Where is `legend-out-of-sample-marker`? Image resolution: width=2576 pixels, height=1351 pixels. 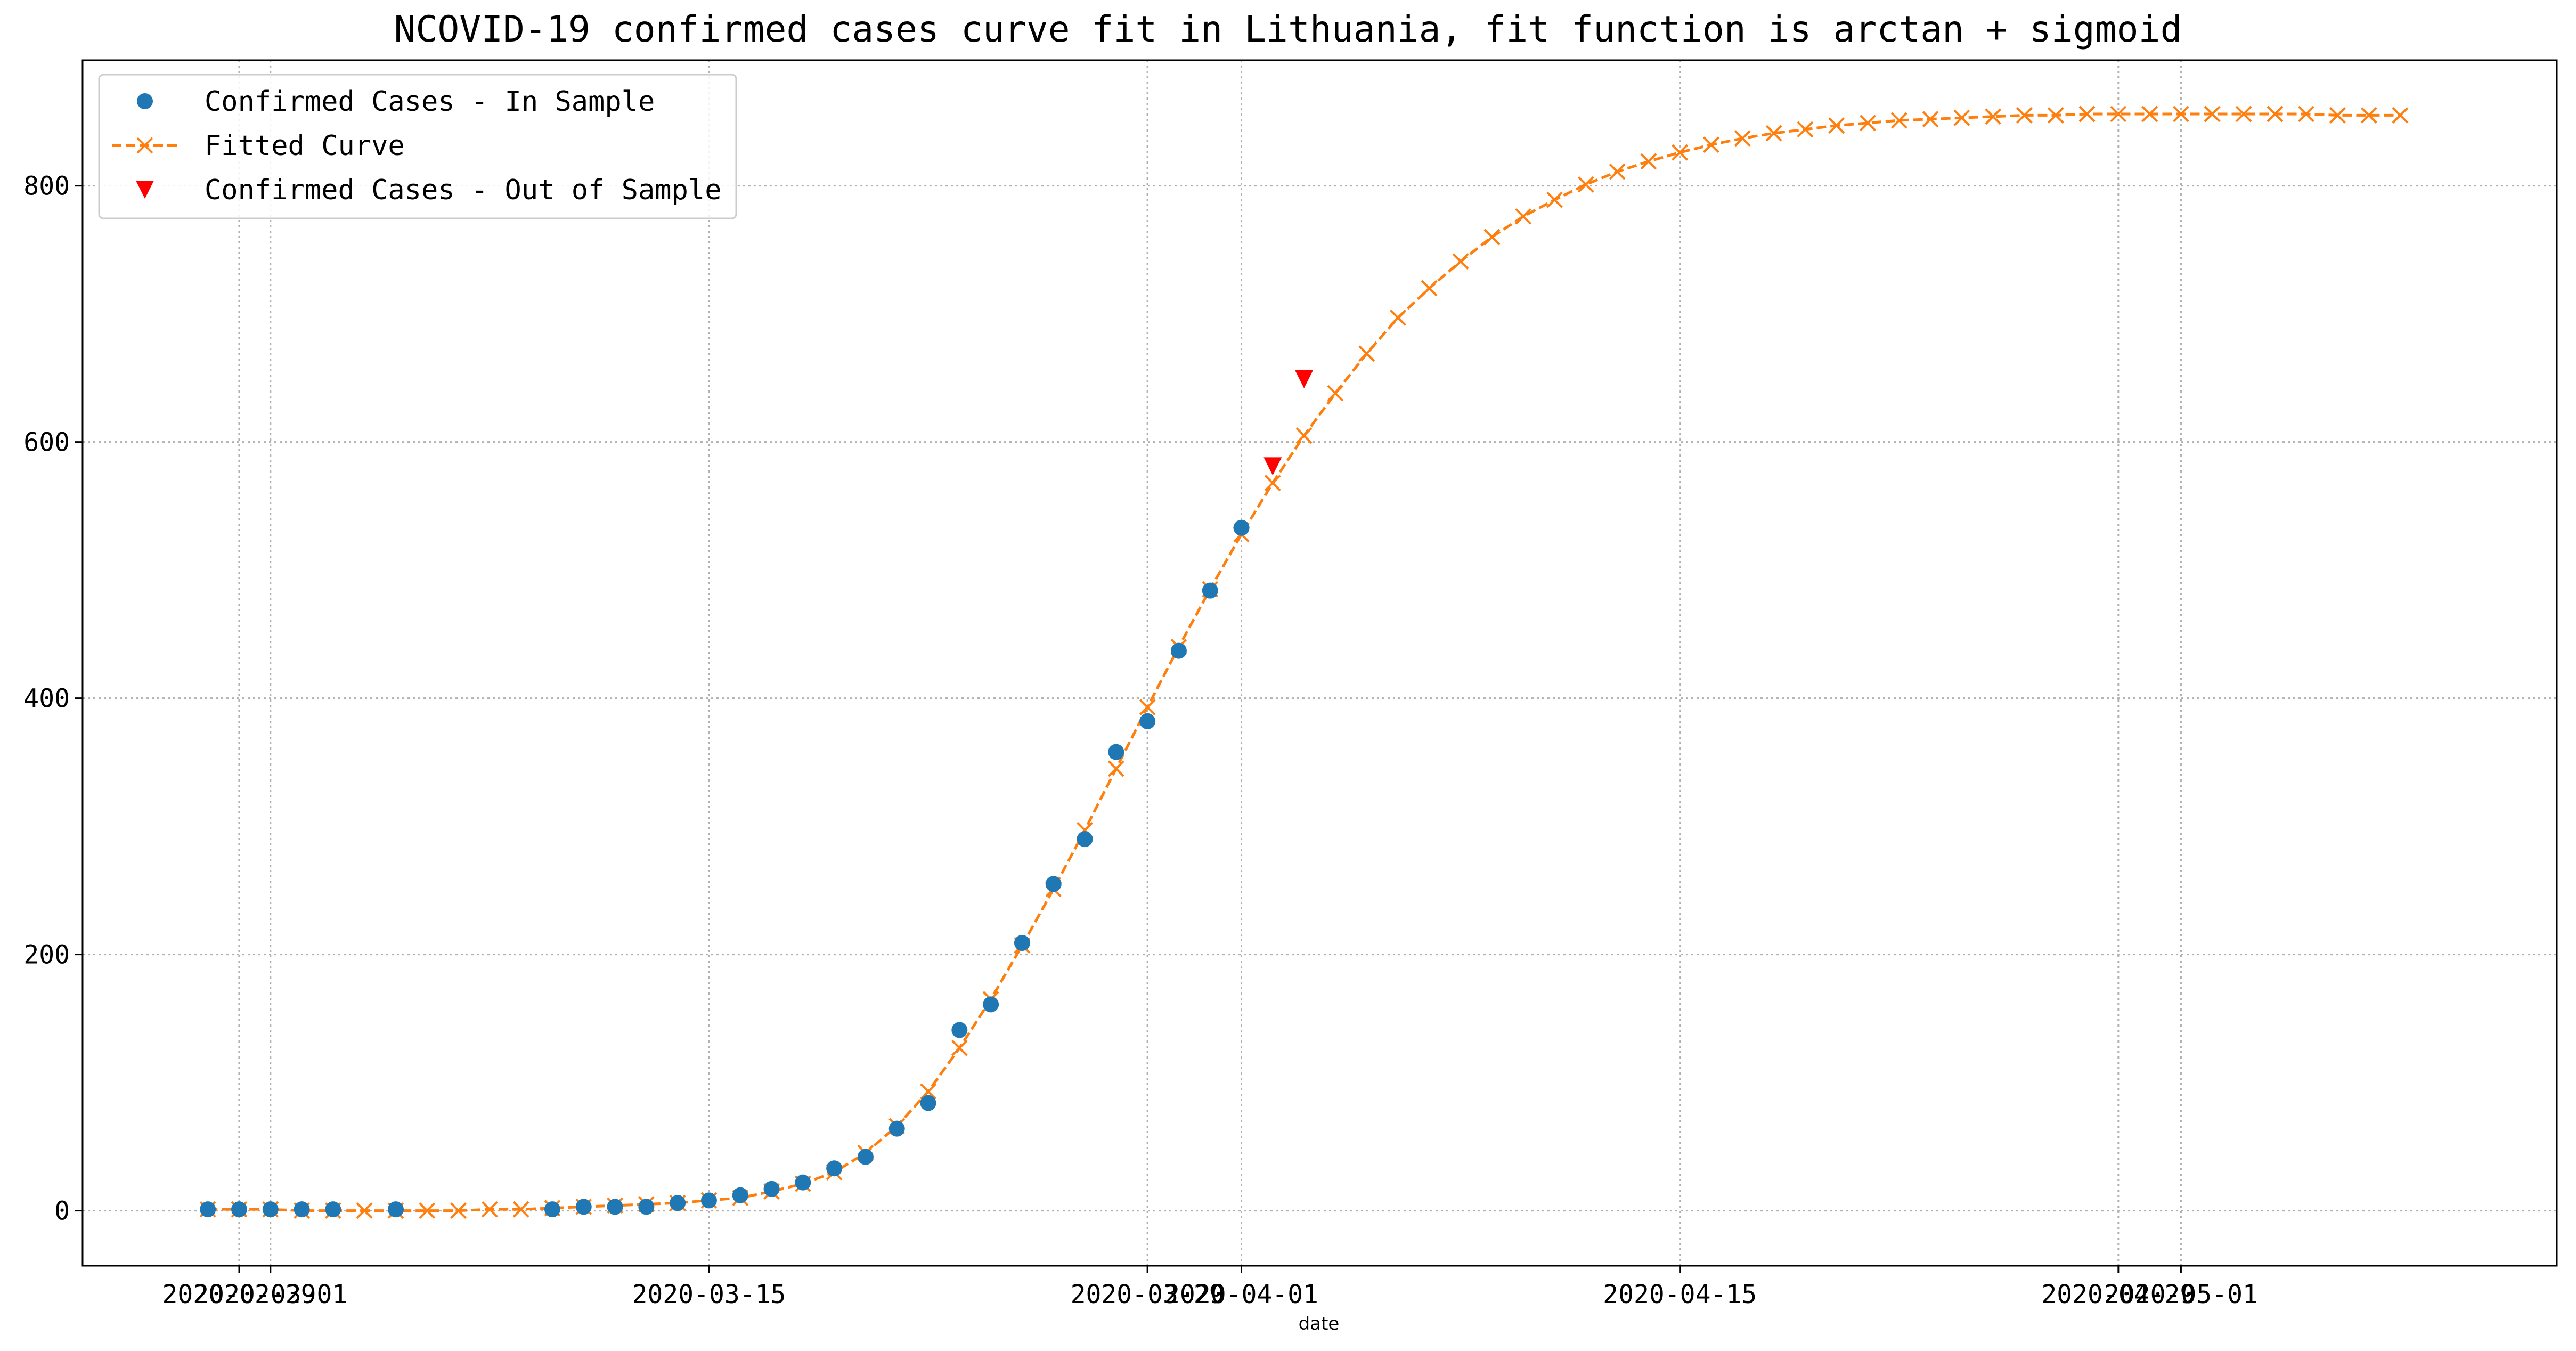
legend-out-of-sample-marker is located at coordinates (145, 190).